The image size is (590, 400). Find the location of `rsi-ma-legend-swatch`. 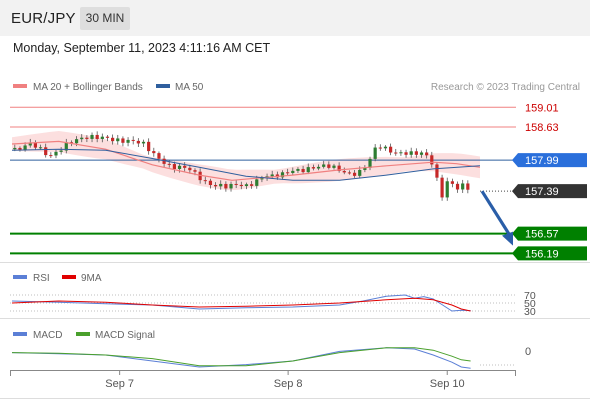

rsi-ma-legend-swatch is located at coordinates (69, 277).